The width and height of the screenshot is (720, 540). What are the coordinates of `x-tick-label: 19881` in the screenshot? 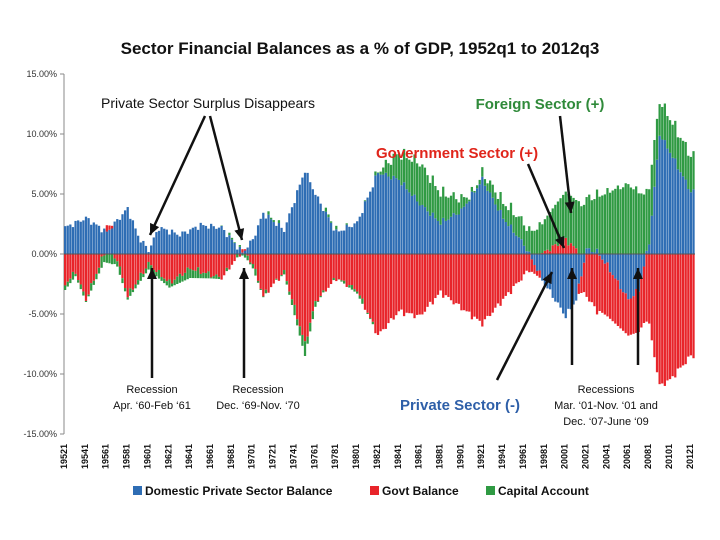 It's located at (439, 456).